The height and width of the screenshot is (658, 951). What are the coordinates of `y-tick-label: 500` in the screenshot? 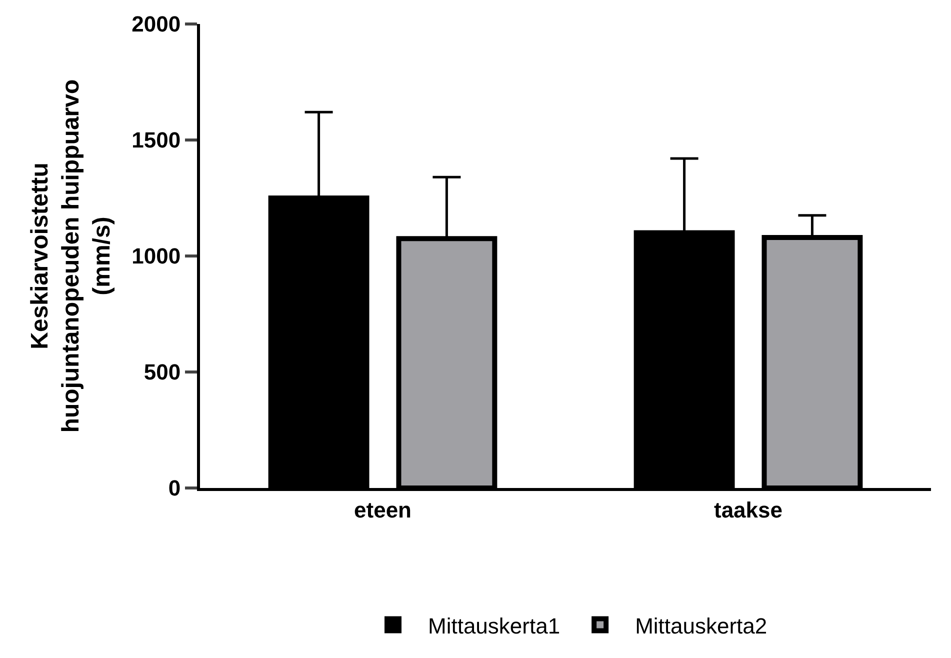 It's located at (162, 372).